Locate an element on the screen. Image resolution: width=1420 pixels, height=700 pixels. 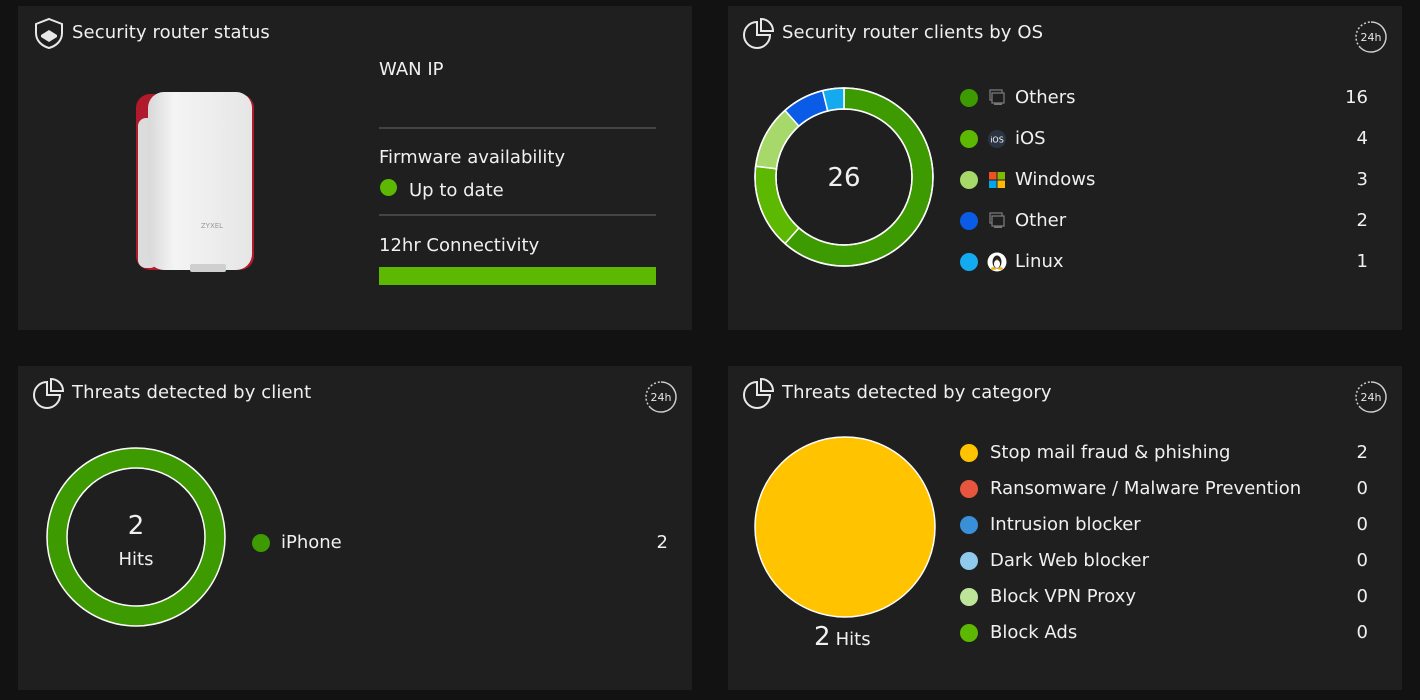
legend-label: Intrusion blocker is located at coordinates (1065, 524).